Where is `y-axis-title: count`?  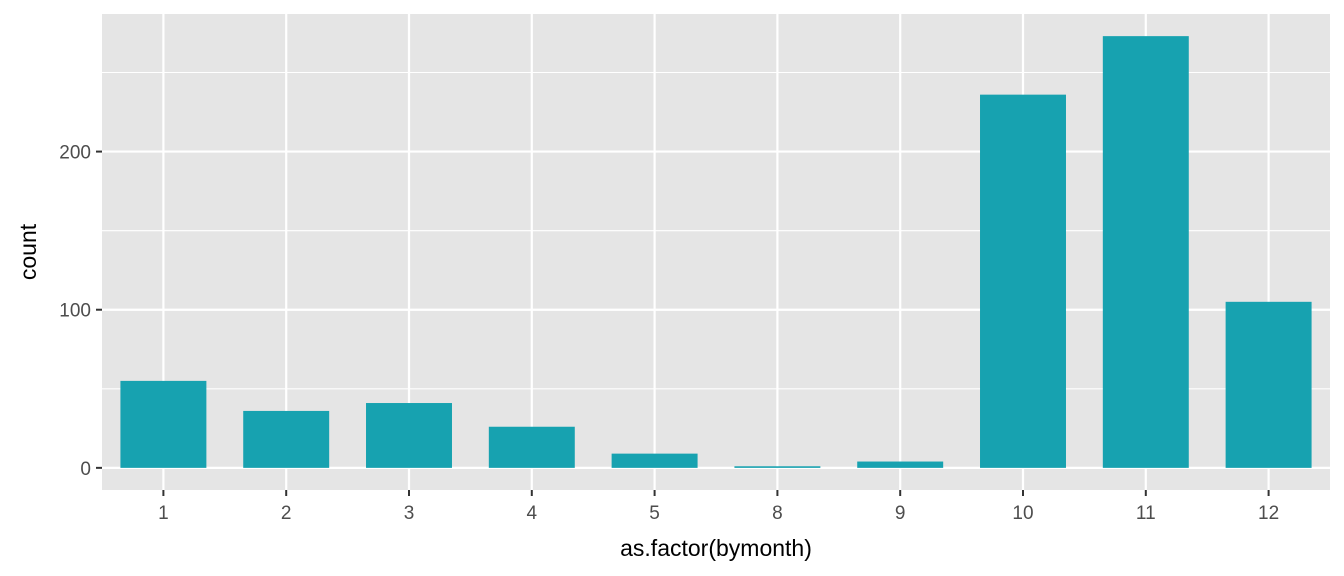
y-axis-title: count is located at coordinates (28, 251).